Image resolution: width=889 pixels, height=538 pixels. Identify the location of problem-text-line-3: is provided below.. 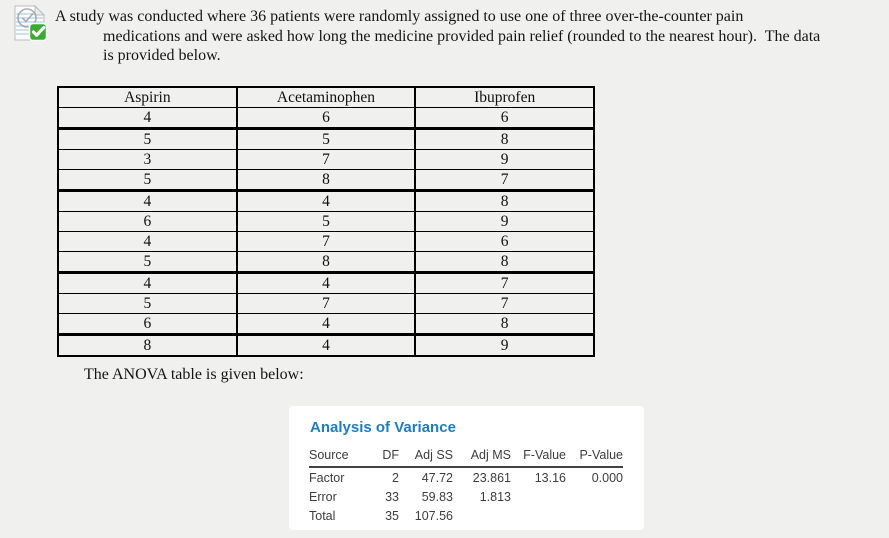
(162, 55).